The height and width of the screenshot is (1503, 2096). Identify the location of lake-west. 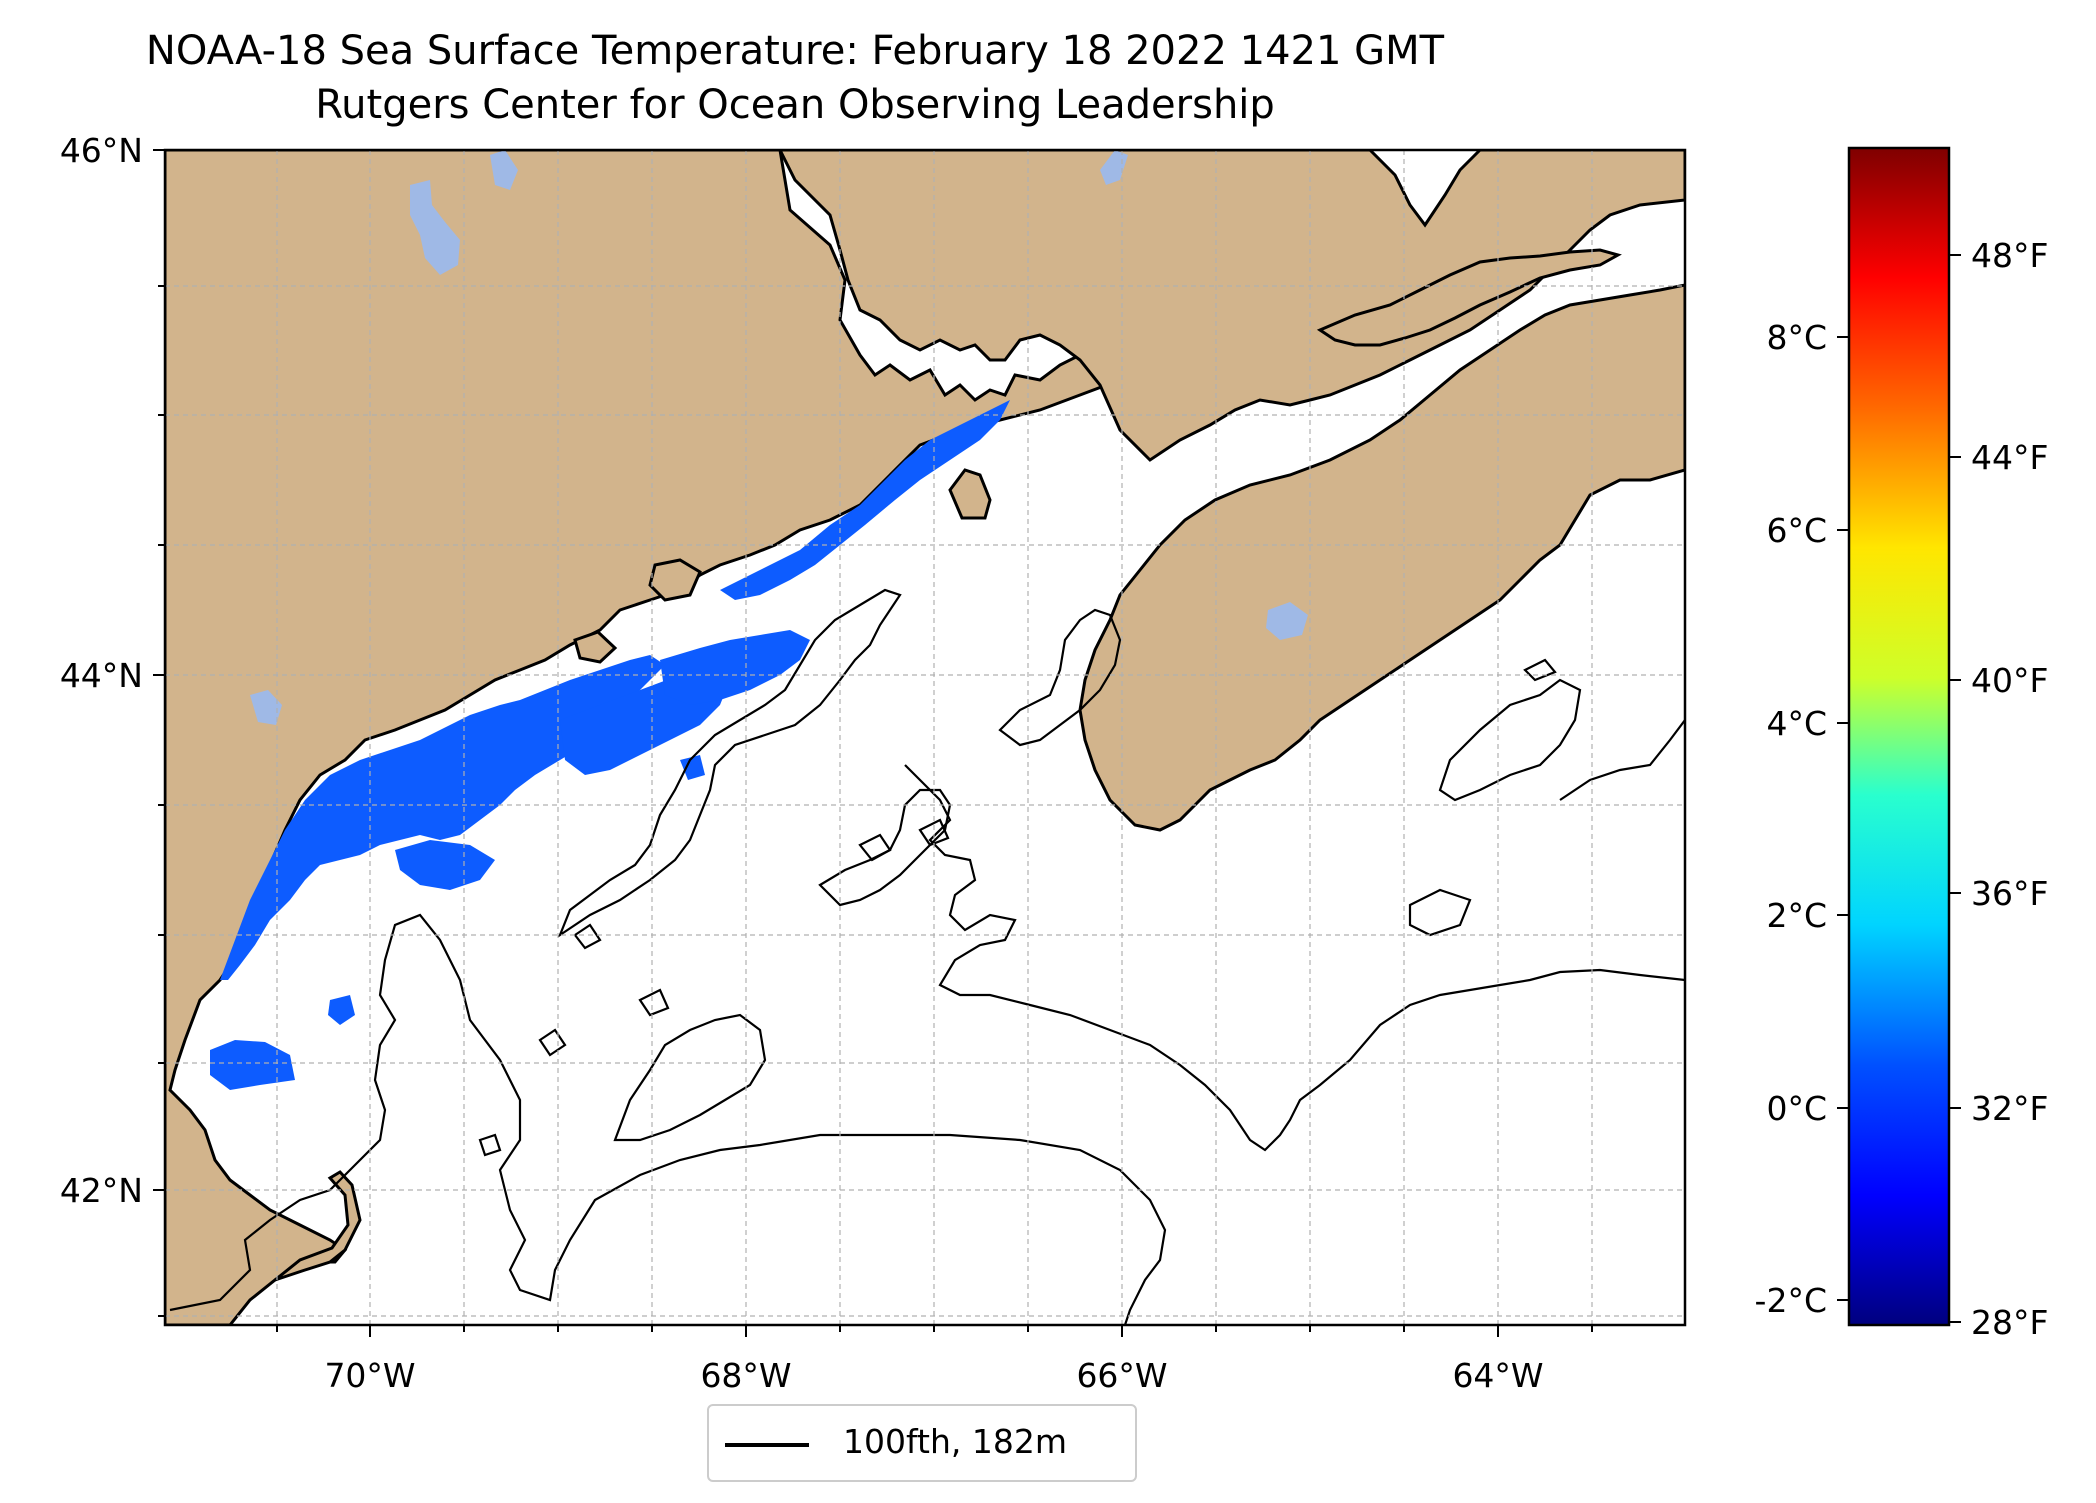
(266, 707).